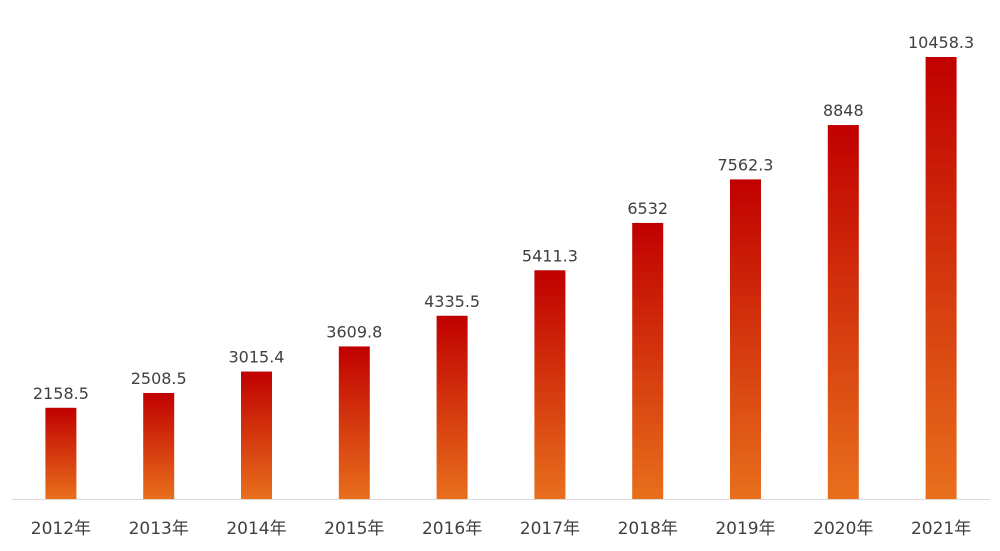 Image resolution: width=1000 pixels, height=551 pixels. I want to click on bar-2013年, so click(159, 445).